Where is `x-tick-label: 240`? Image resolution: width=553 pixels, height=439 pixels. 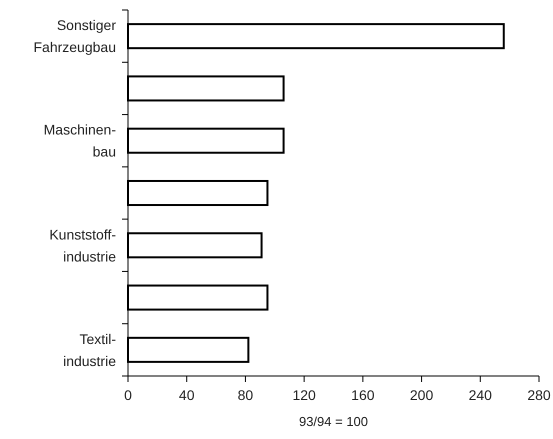 x-tick-label: 240 is located at coordinates (480, 395).